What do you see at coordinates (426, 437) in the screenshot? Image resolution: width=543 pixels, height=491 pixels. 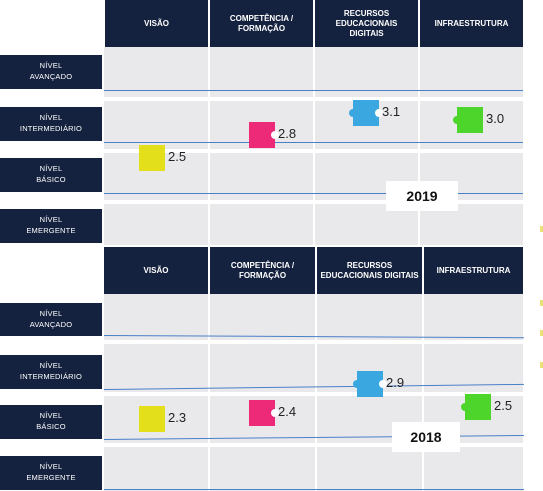 I see `year-label-2018: 2018` at bounding box center [426, 437].